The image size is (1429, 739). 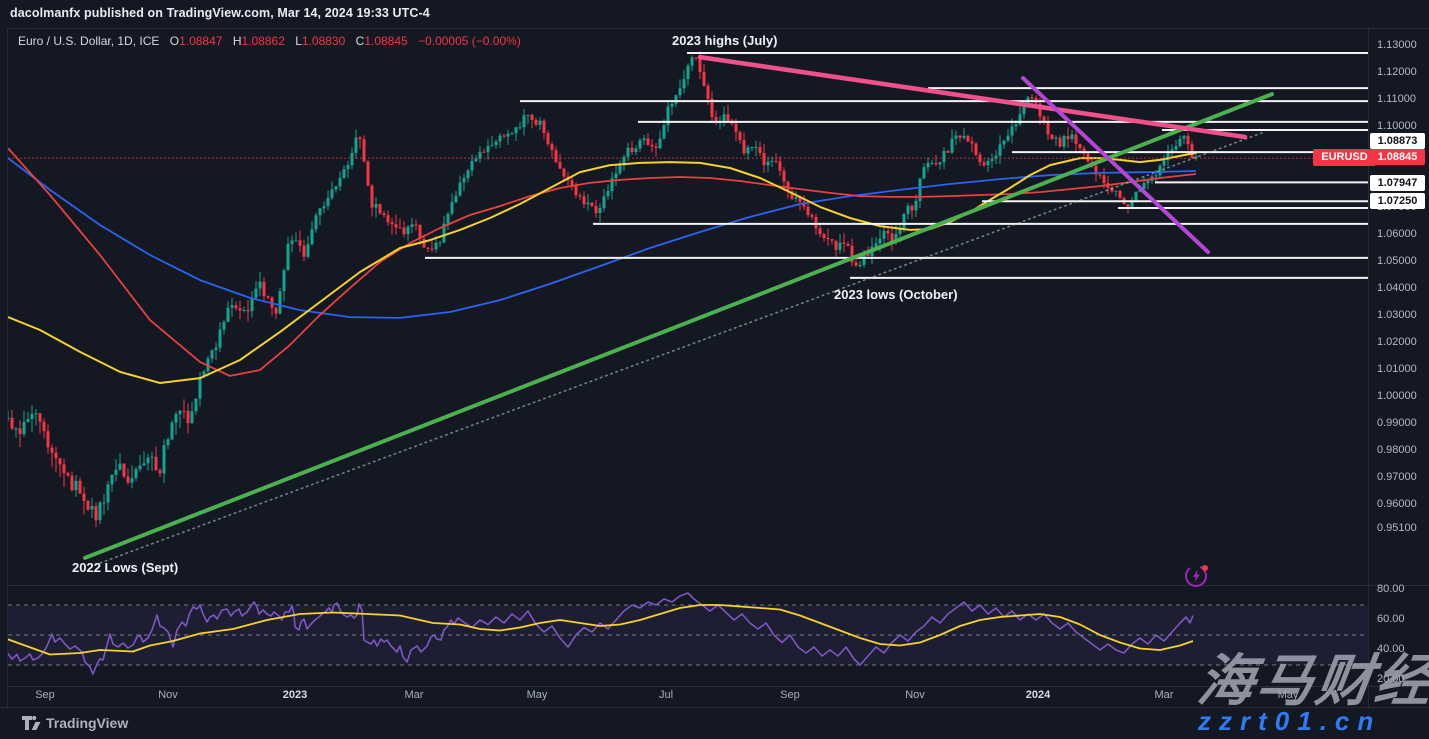 What do you see at coordinates (174, 41) in the screenshot?
I see `open-label: O` at bounding box center [174, 41].